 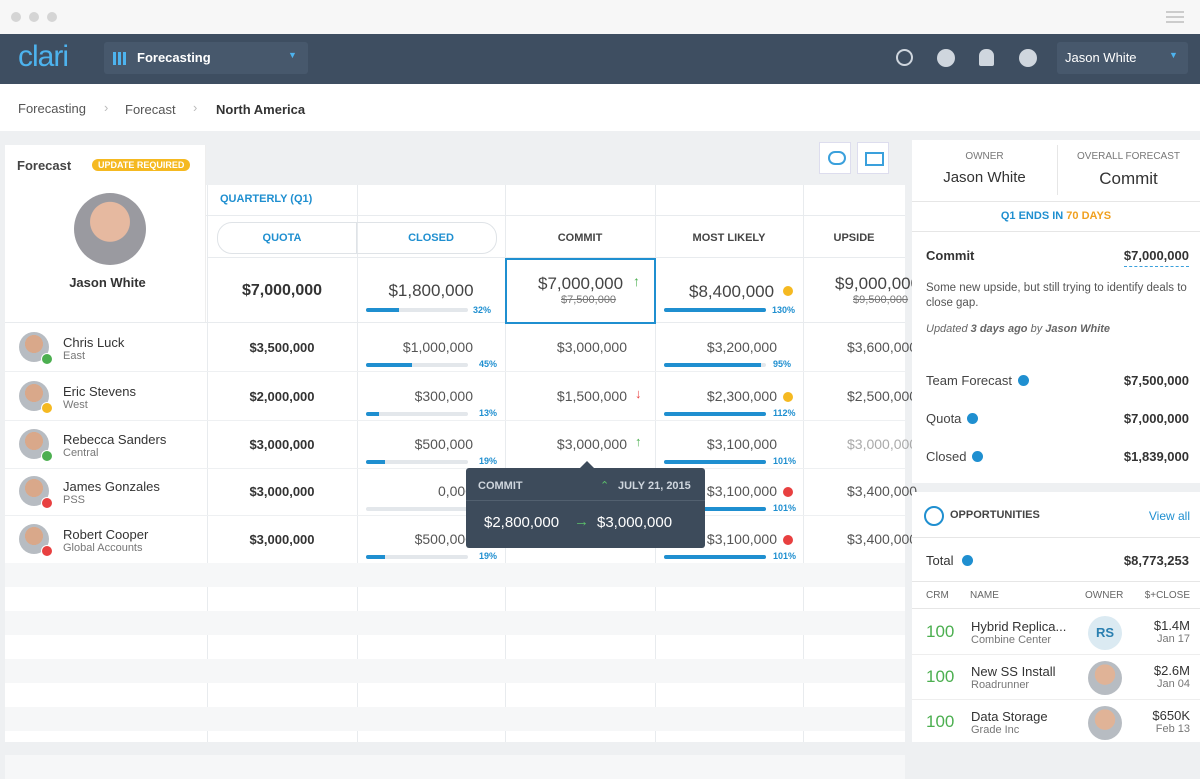 What do you see at coordinates (1101, 57) in the screenshot?
I see `user-name: Jason White` at bounding box center [1101, 57].